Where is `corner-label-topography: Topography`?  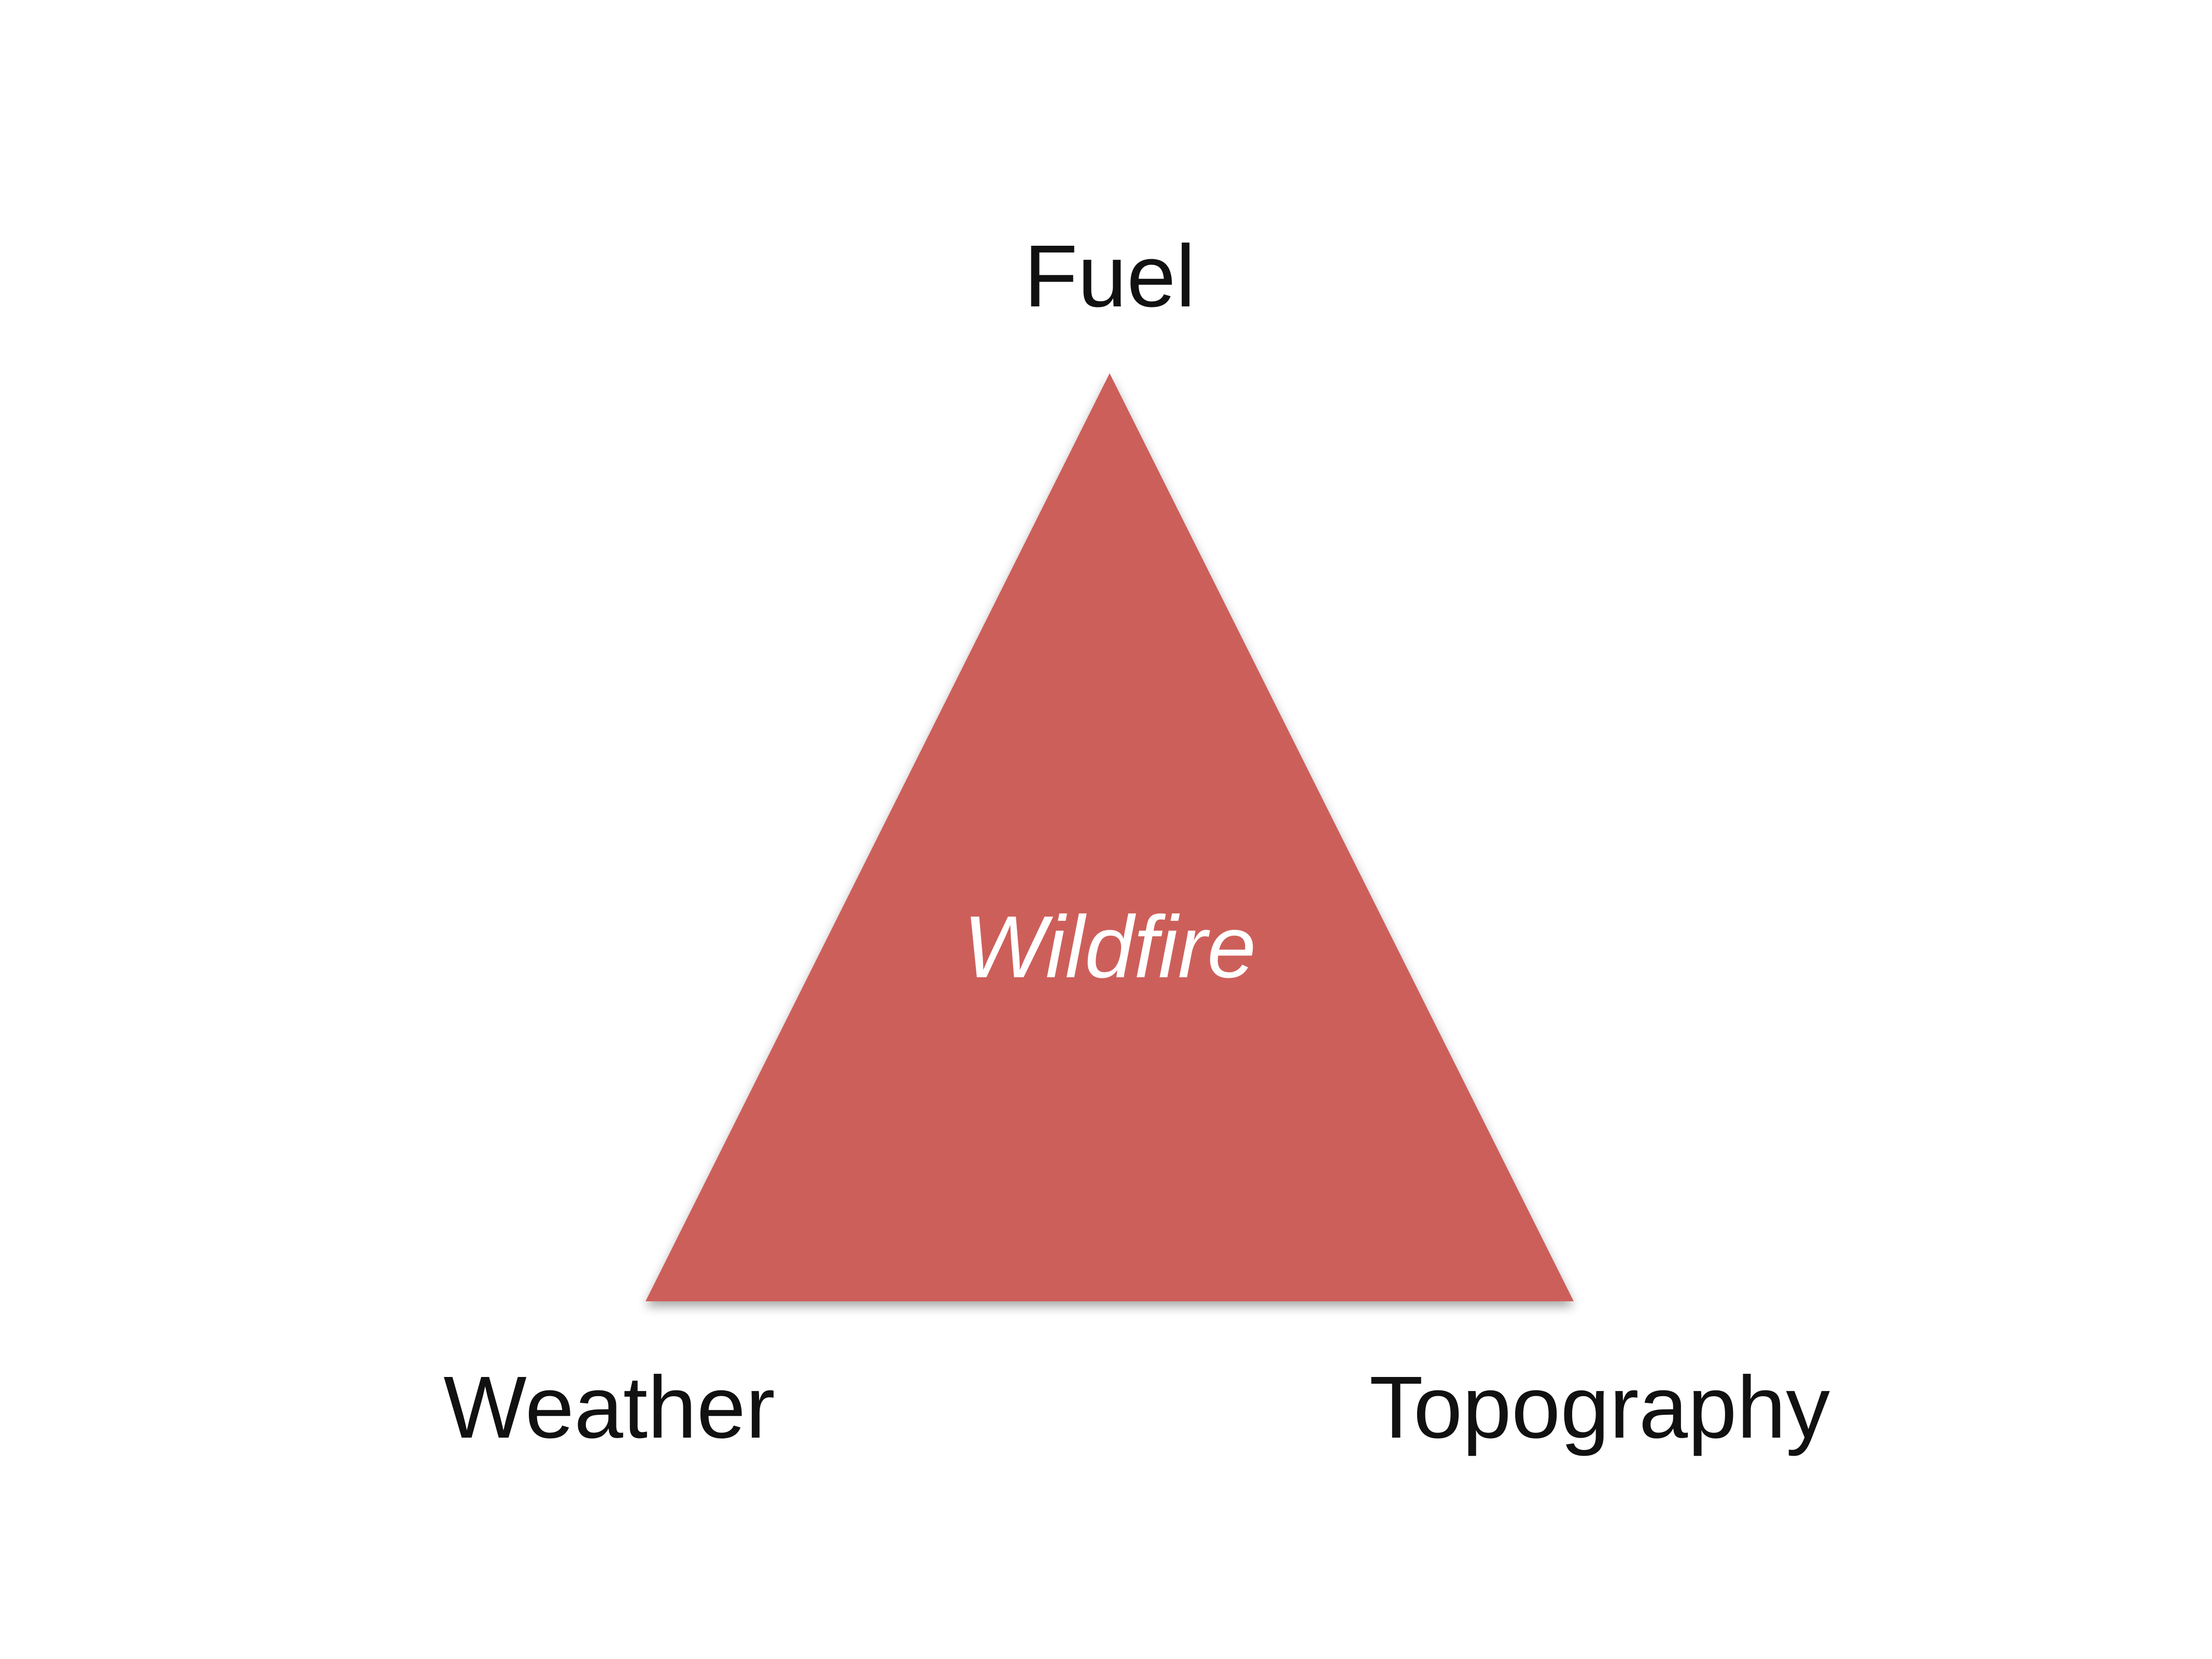 corner-label-topography: Topography is located at coordinates (1599, 1407).